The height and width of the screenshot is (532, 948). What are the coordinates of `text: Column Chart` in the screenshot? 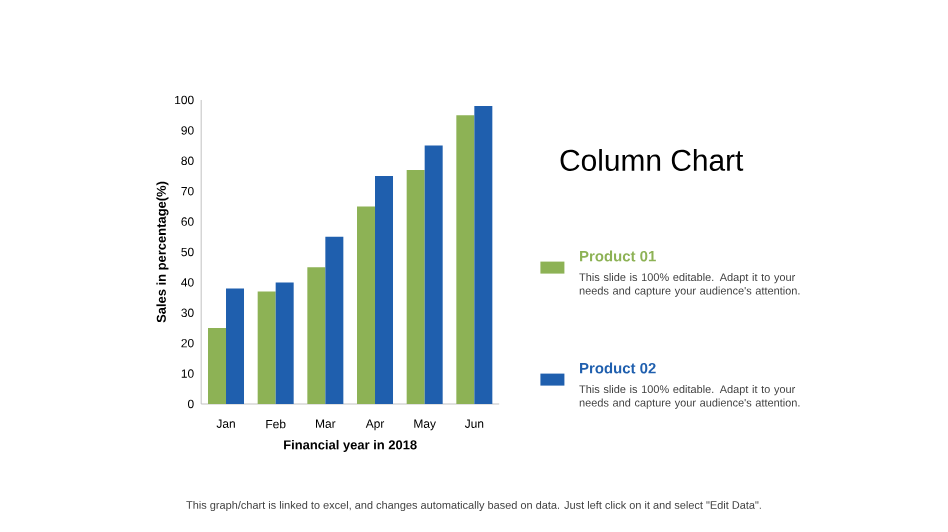 It's located at (652, 160).